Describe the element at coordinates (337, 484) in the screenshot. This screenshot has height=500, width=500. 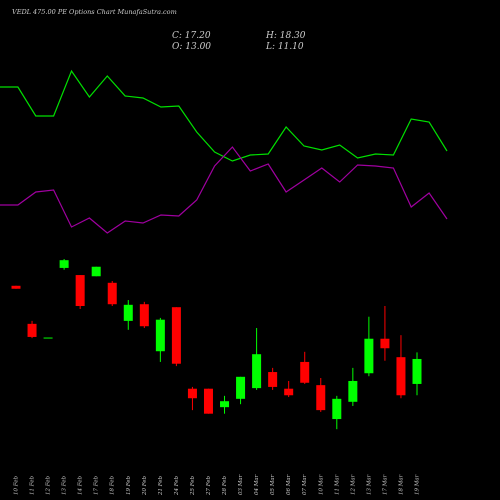
I see `x-tick-label: 11 Mar` at that location.